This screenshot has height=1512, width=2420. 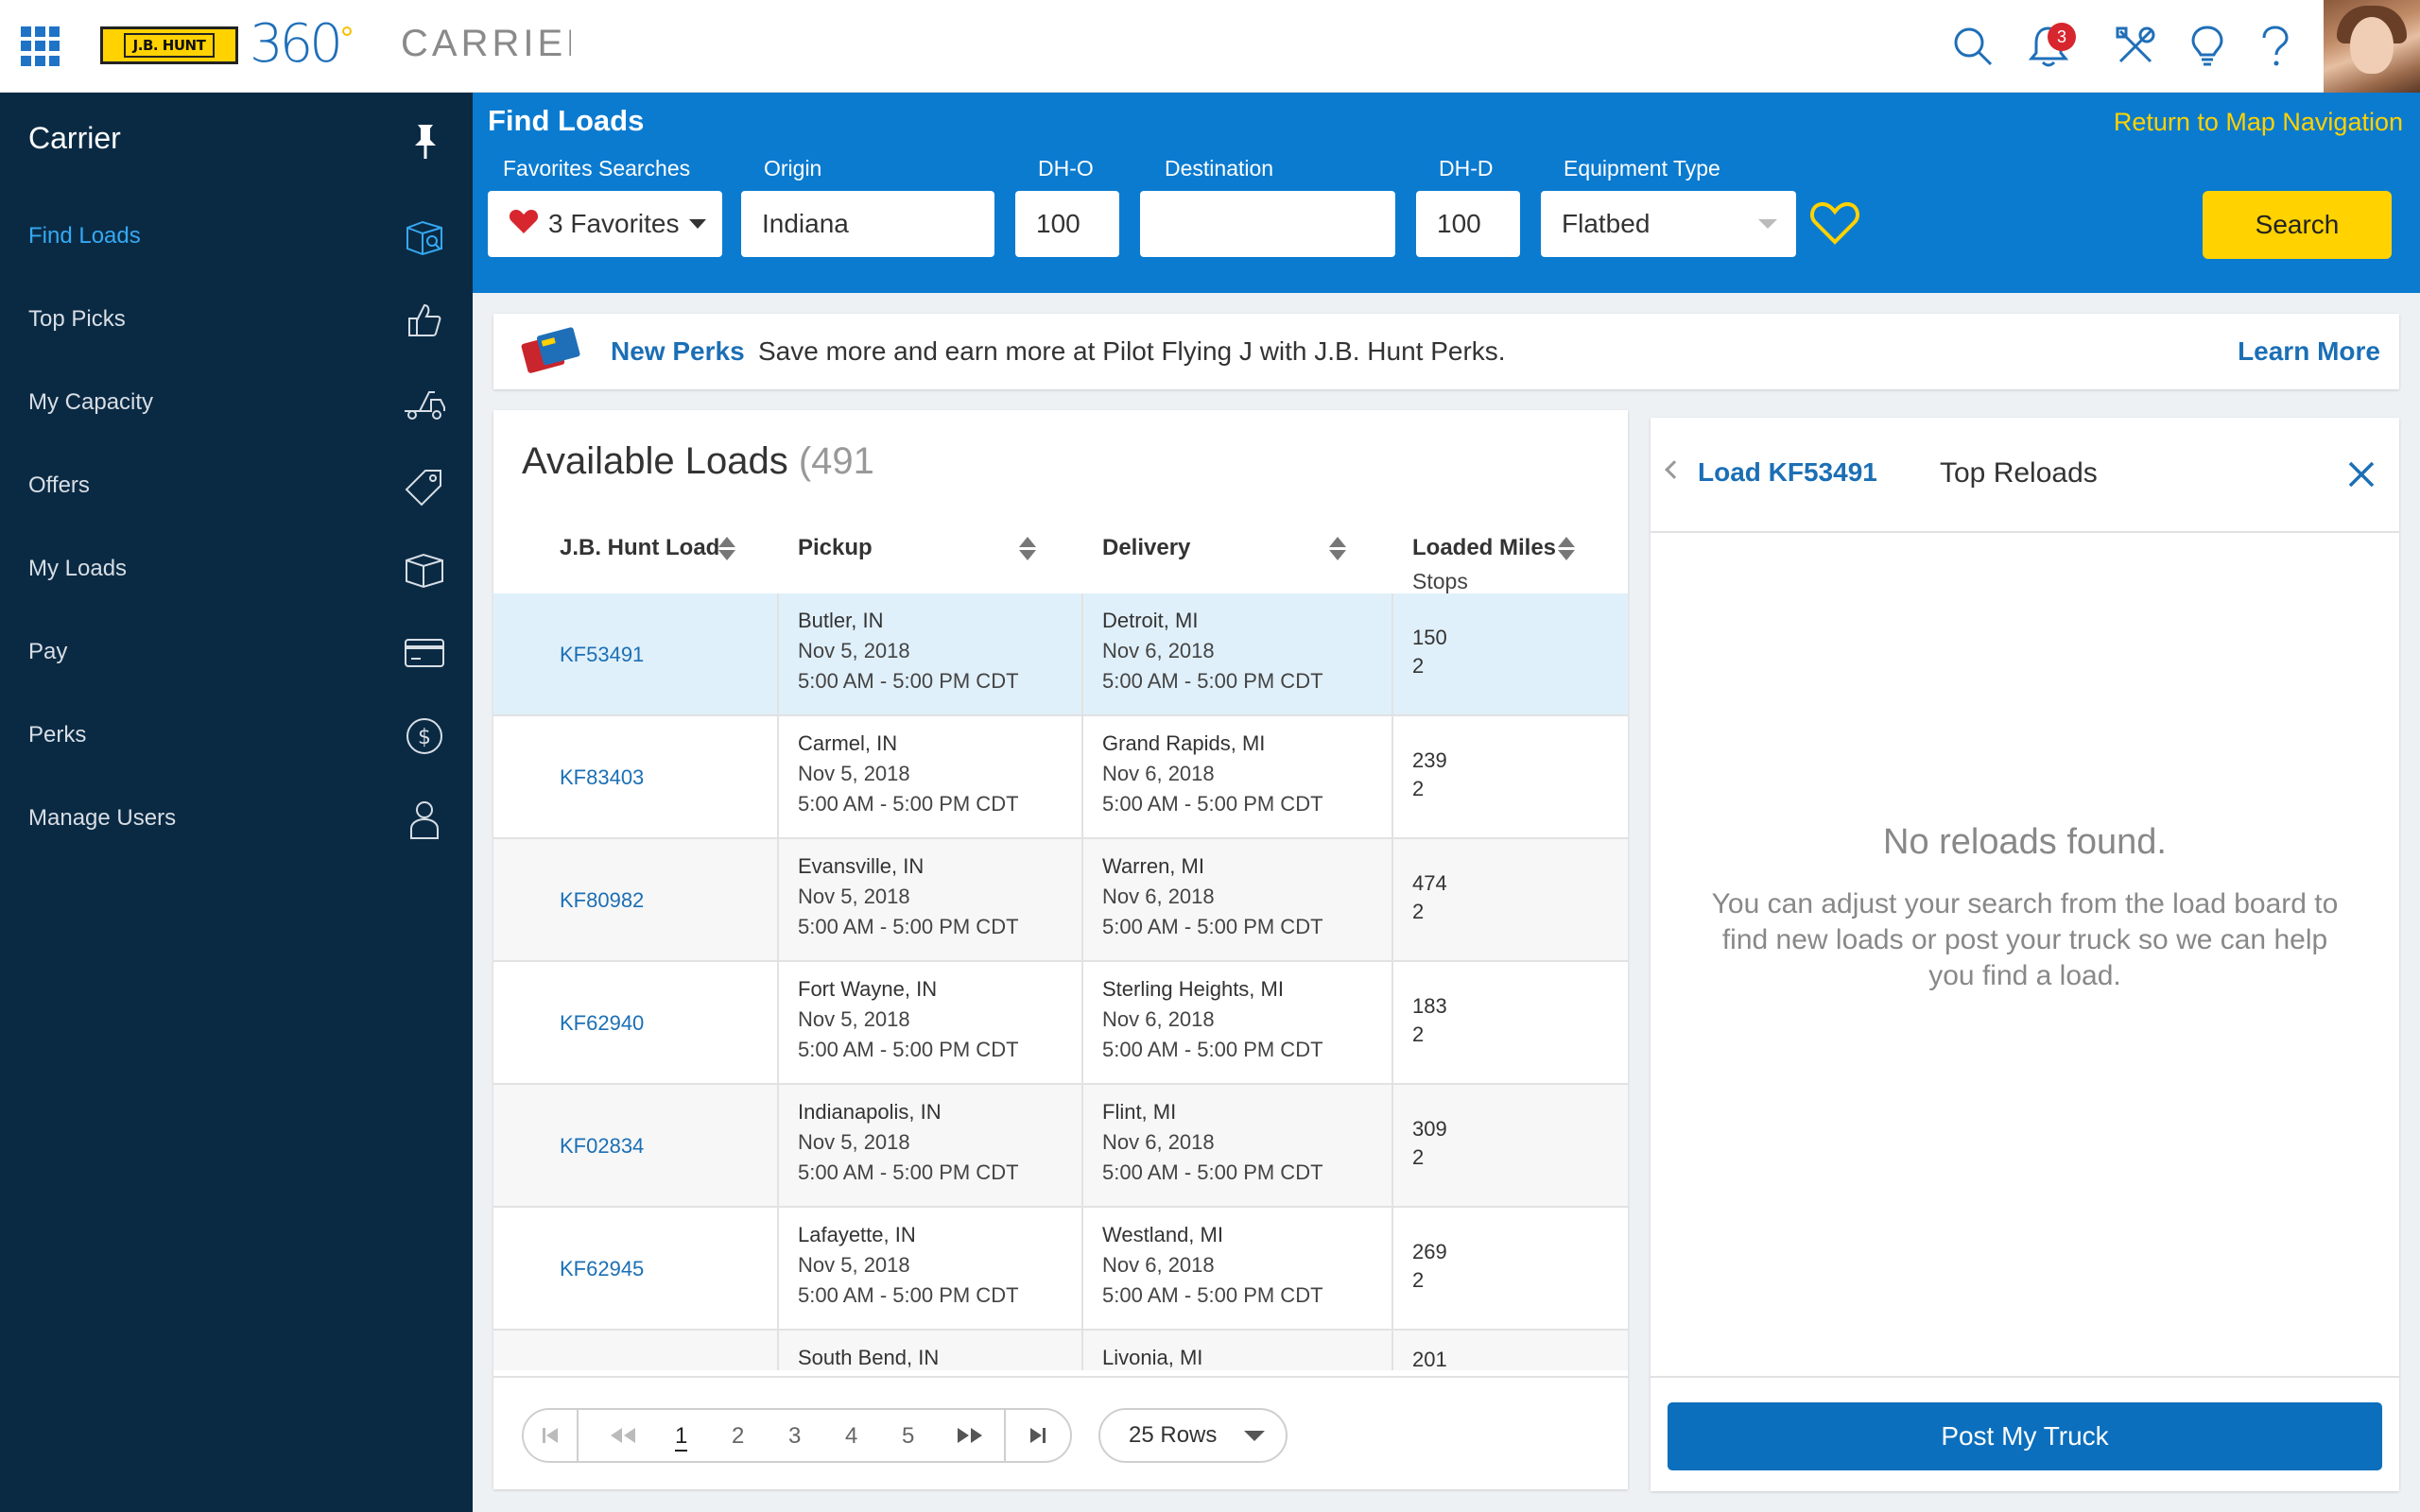 I want to click on sidebar-item-label: Top Picks, so click(x=77, y=319).